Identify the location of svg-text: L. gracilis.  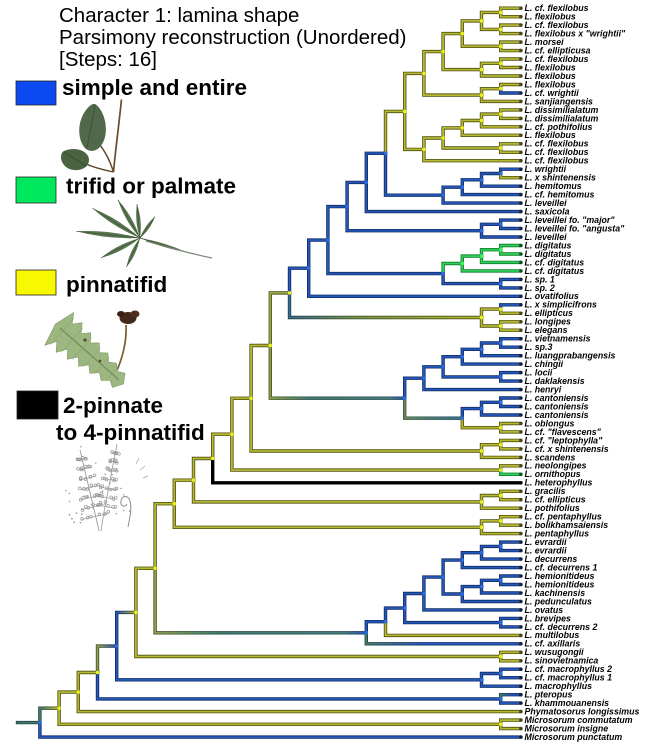
(545, 491).